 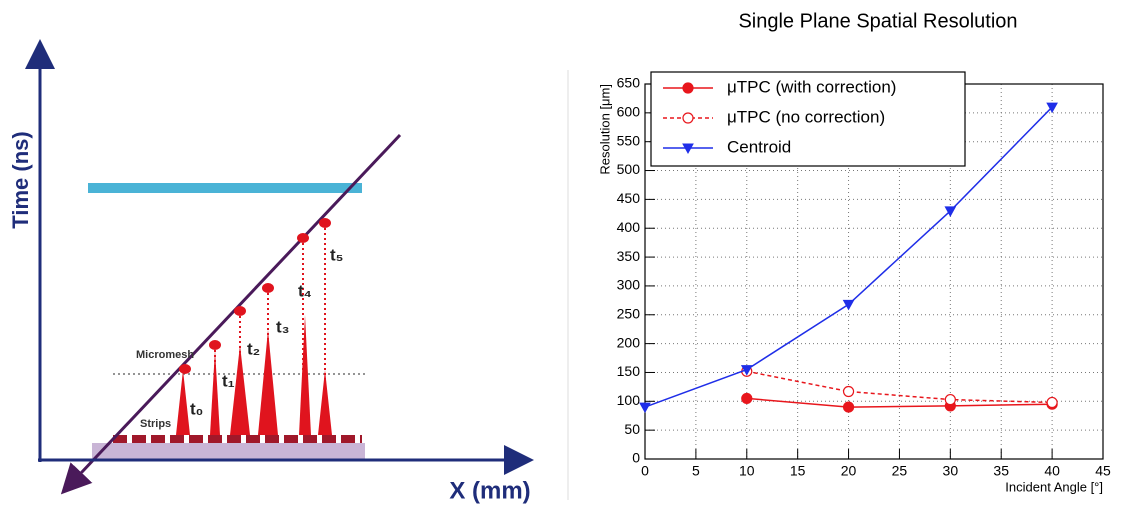 I want to click on drift-lines, so click(x=270, y=329).